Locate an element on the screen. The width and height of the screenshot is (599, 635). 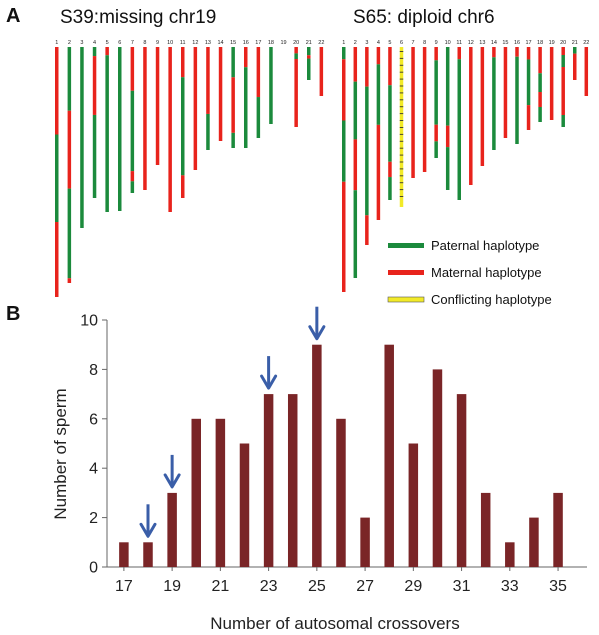
right-chr-label-2: 2 is located at coordinates (355, 43).